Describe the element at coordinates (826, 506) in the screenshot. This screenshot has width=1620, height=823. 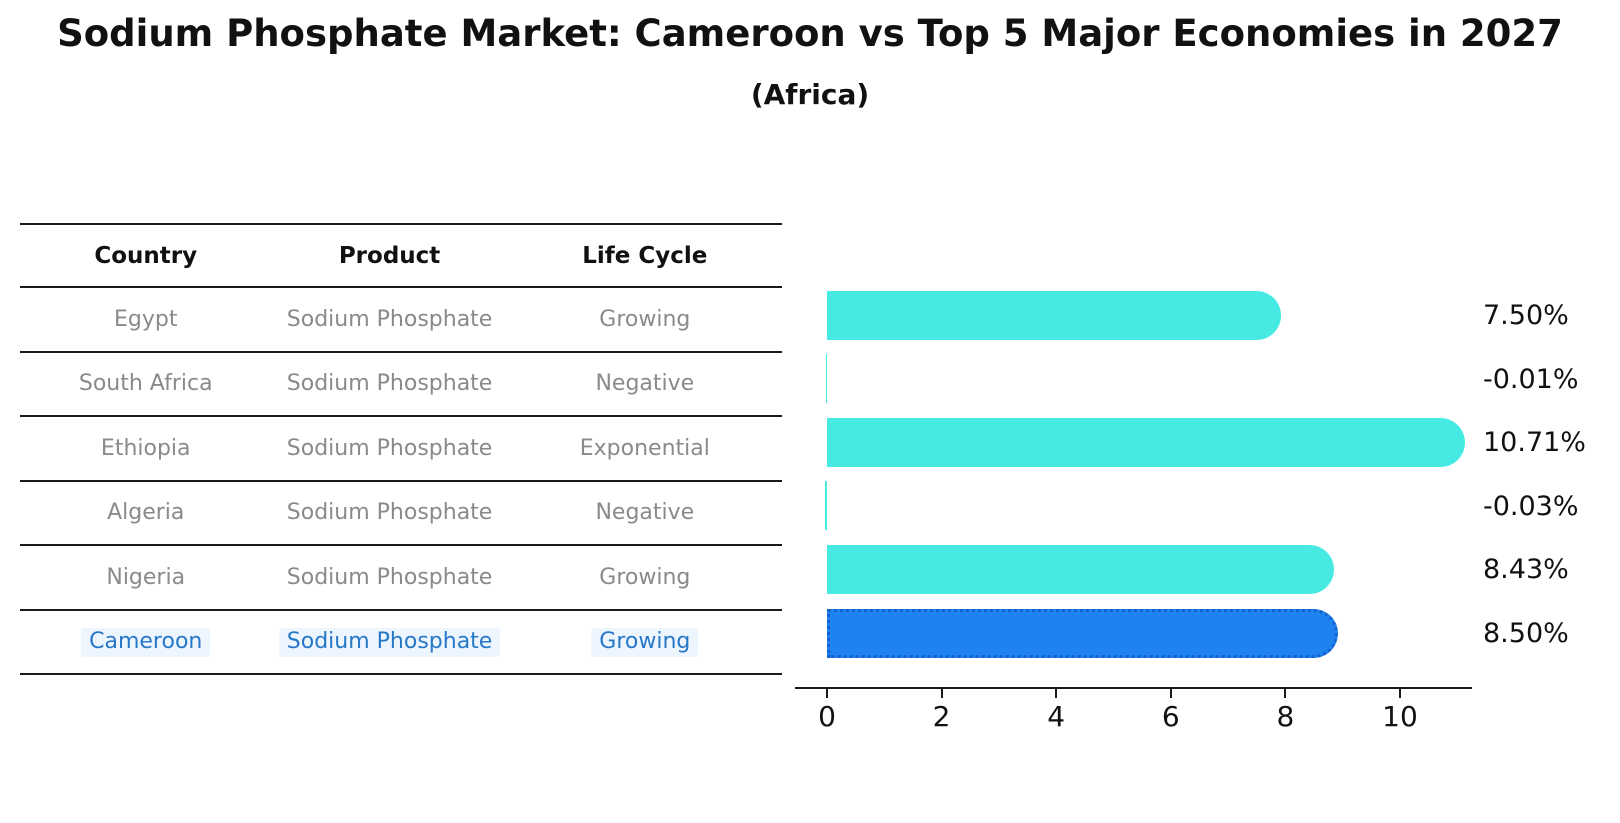
I see `bar-algeria` at that location.